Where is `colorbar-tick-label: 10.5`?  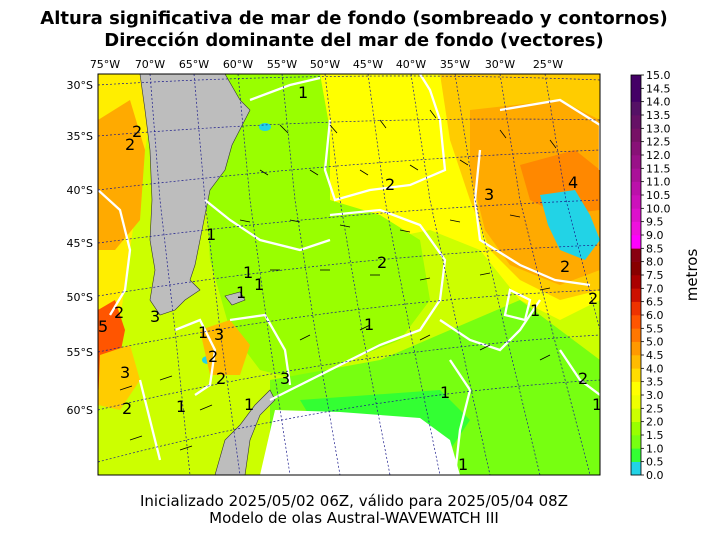
colorbar-tick-label: 10.5 is located at coordinates (658, 195).